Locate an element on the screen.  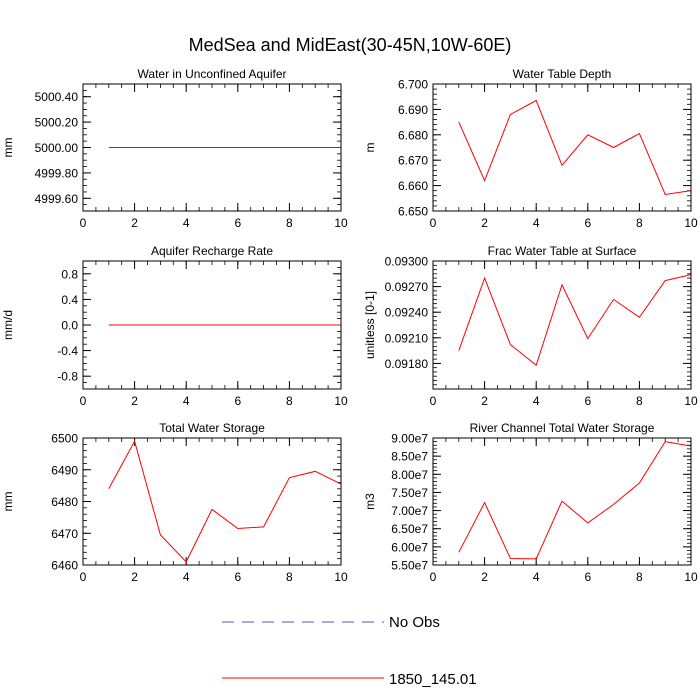
panel-title: Frac Water Table at Surface is located at coordinates (562, 251).